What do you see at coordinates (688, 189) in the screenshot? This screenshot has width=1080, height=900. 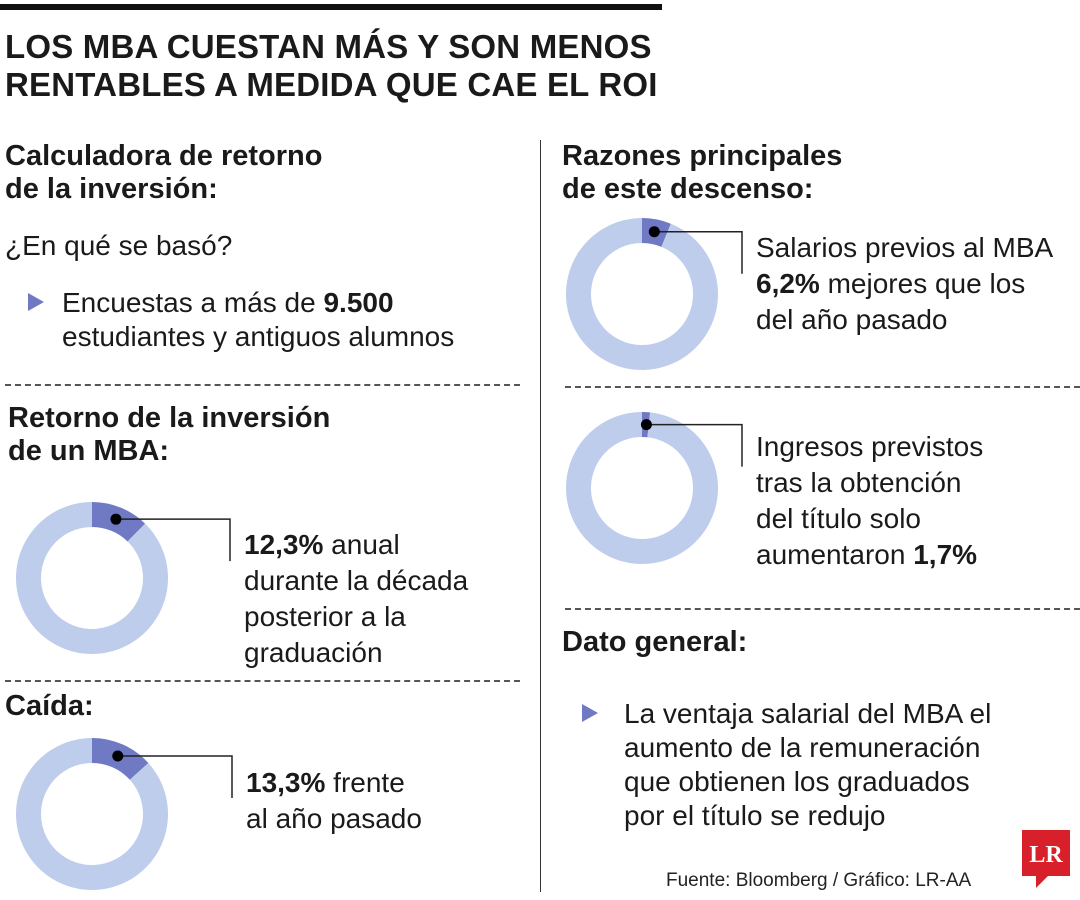 I see `reasons-title-line-2: de este descenso:` at bounding box center [688, 189].